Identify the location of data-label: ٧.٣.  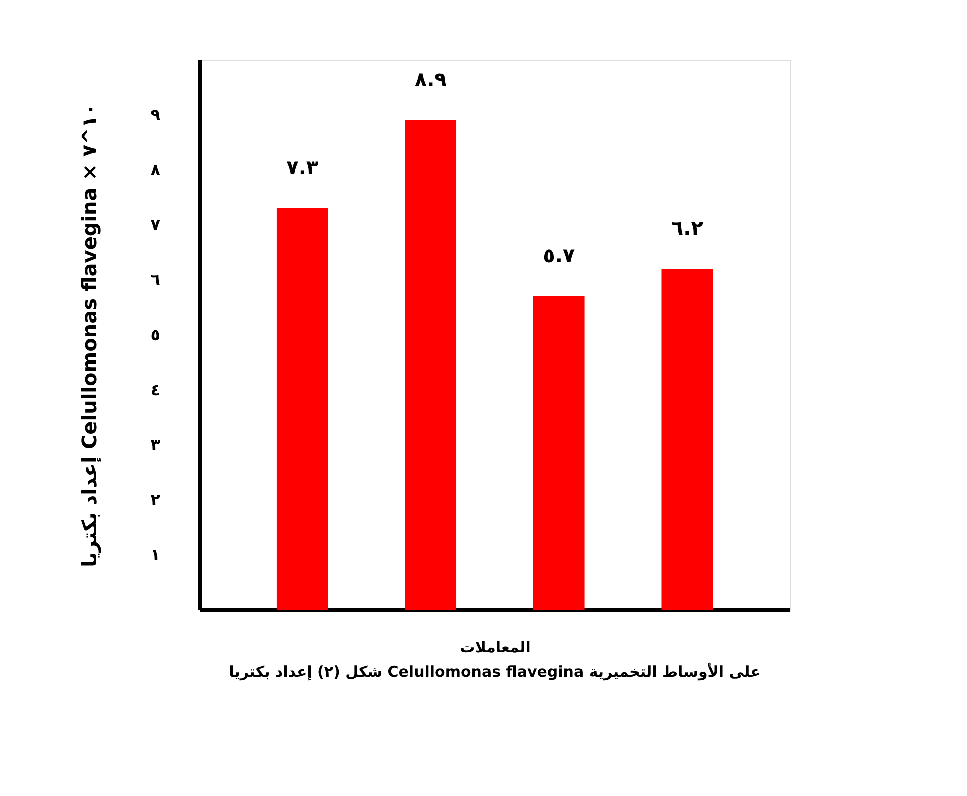
(302, 168).